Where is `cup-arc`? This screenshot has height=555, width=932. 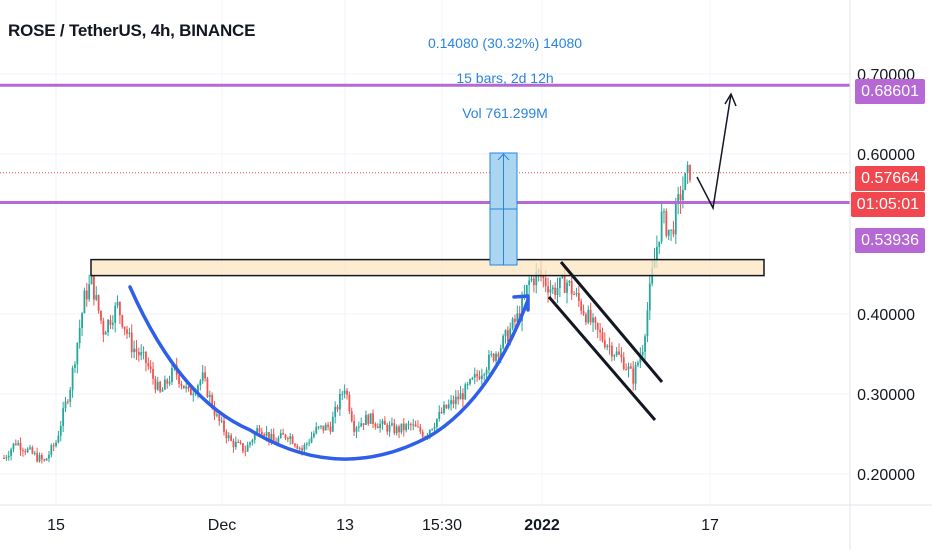
cup-arc is located at coordinates (329, 373).